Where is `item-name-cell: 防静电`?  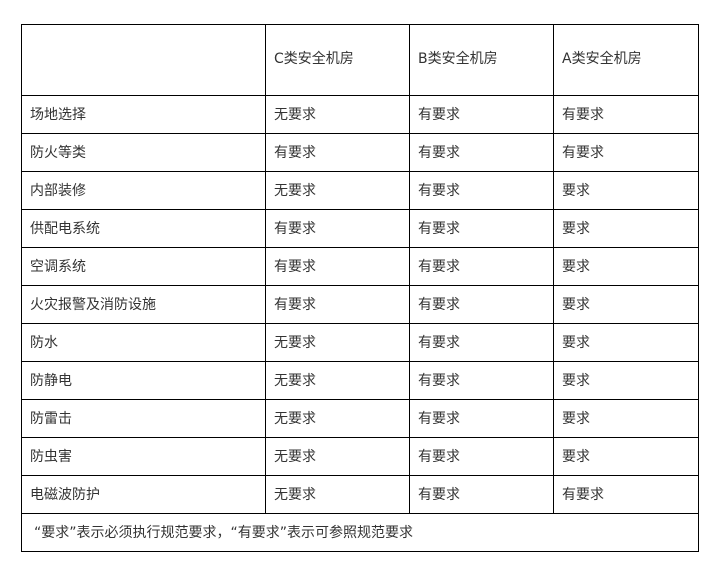
item-name-cell: 防静电 is located at coordinates (143, 380).